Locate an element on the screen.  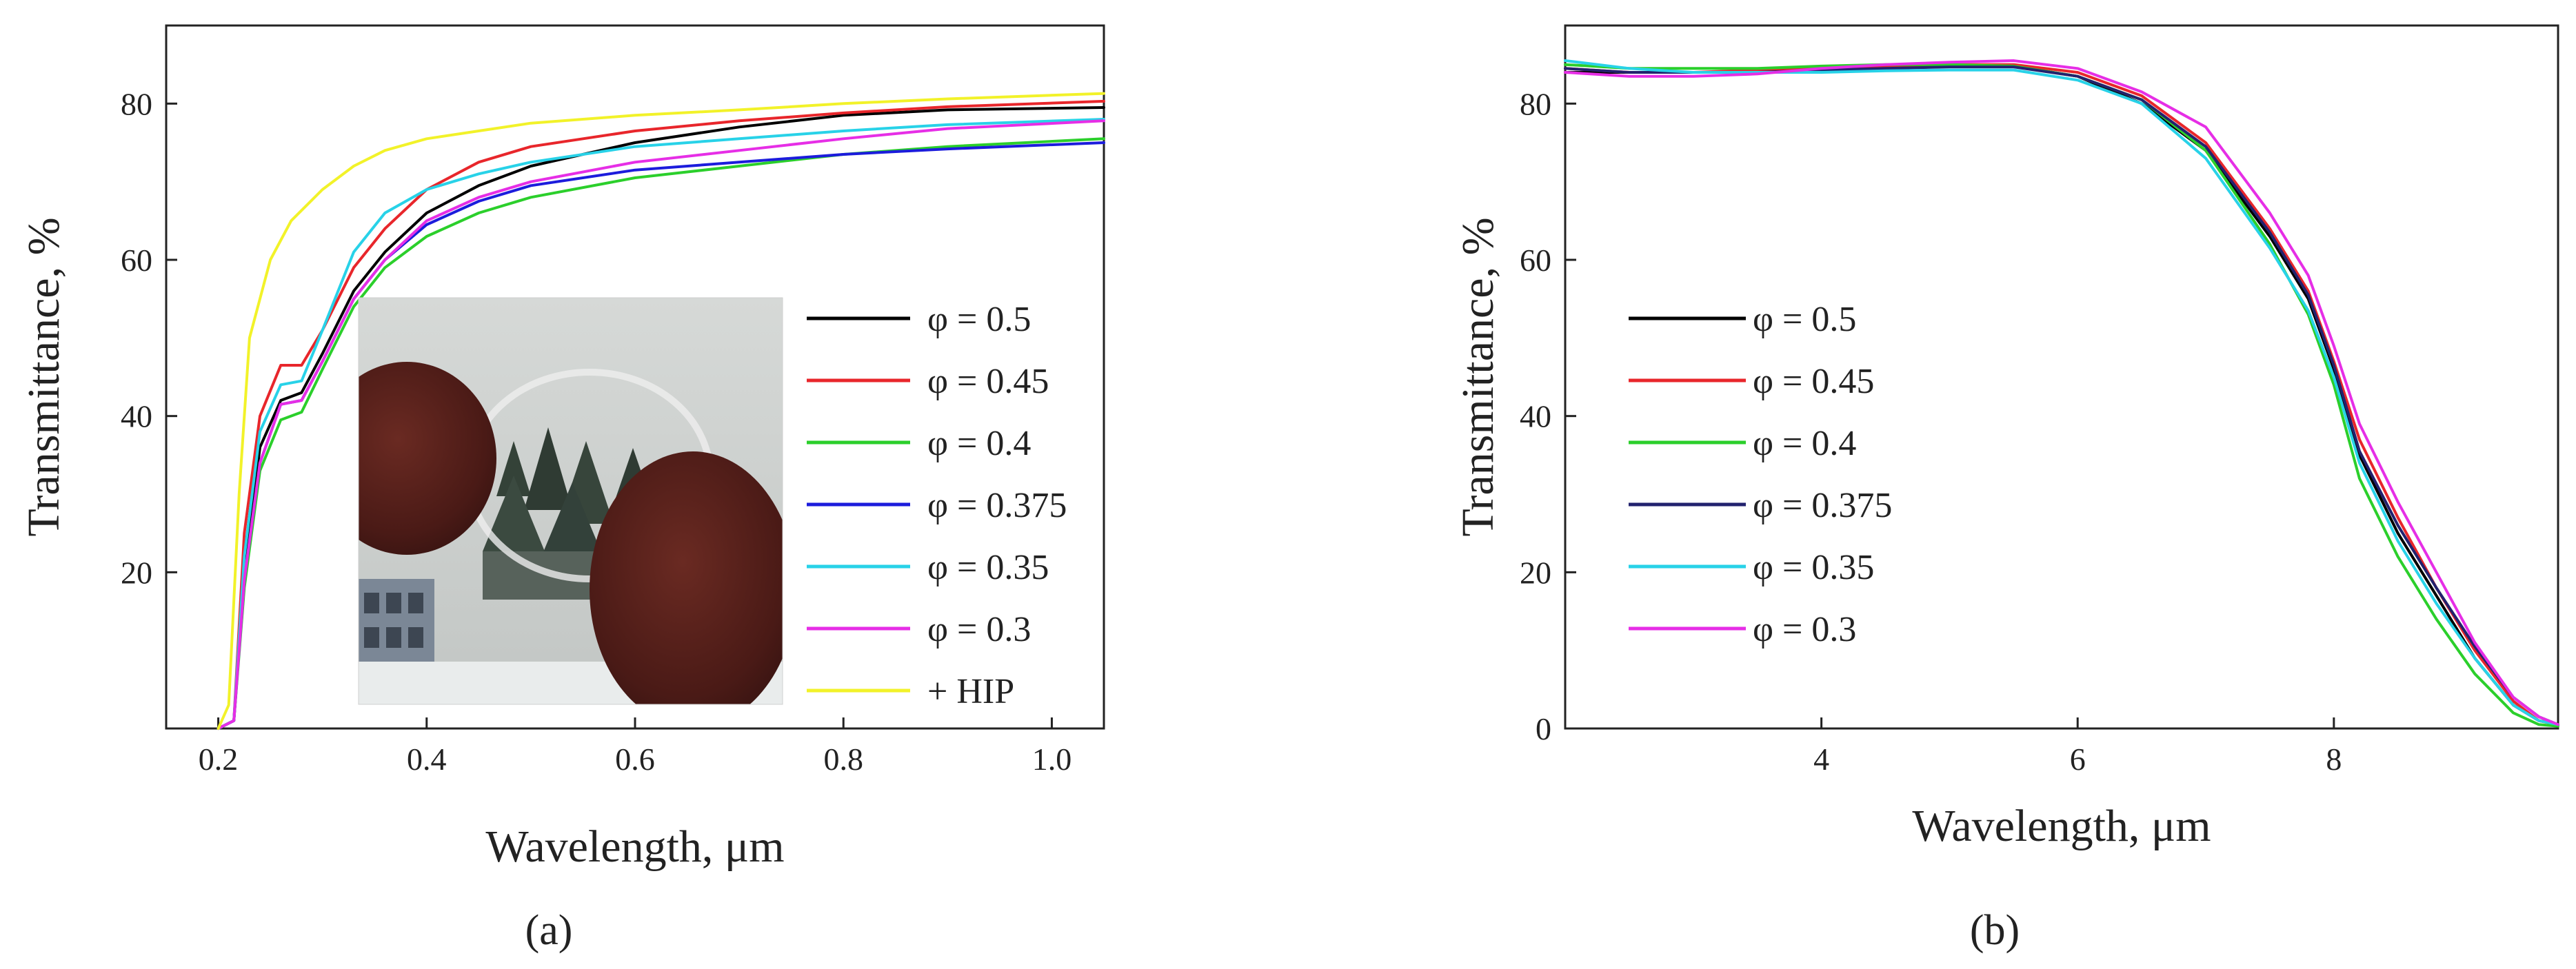
b-y-tick-label: 40 is located at coordinates (1535, 416).